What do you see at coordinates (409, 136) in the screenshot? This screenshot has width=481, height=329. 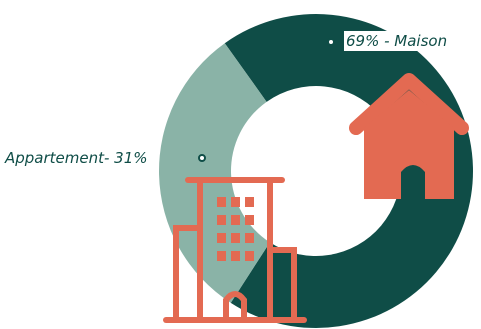 I see `house-icon` at bounding box center [409, 136].